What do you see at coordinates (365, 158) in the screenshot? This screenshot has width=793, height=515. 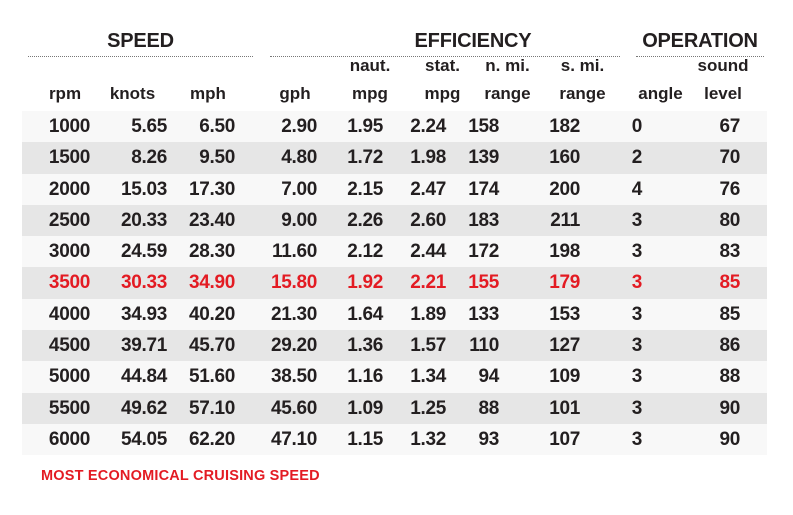 I see `cell-naut-mpg: 1.72` at bounding box center [365, 158].